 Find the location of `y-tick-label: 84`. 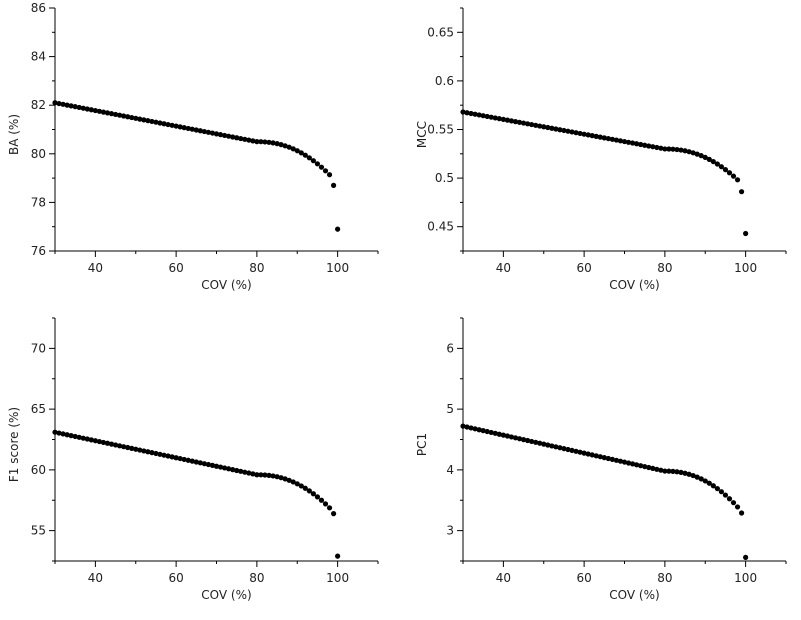

y-tick-label: 84 is located at coordinates (38, 57).